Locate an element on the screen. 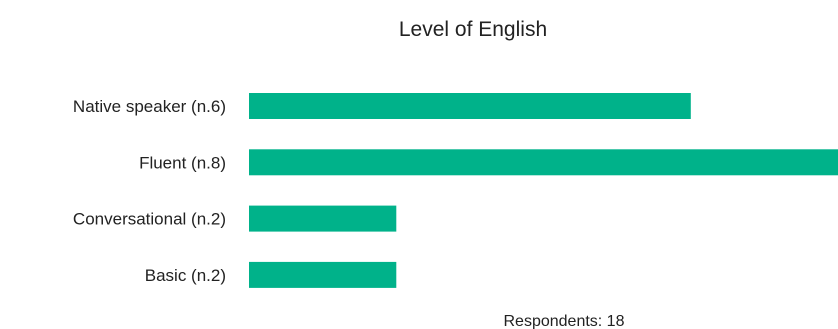 Image resolution: width=838 pixels, height=329 pixels. category-label-fluent: Fluent (n.8) is located at coordinates (182, 162).